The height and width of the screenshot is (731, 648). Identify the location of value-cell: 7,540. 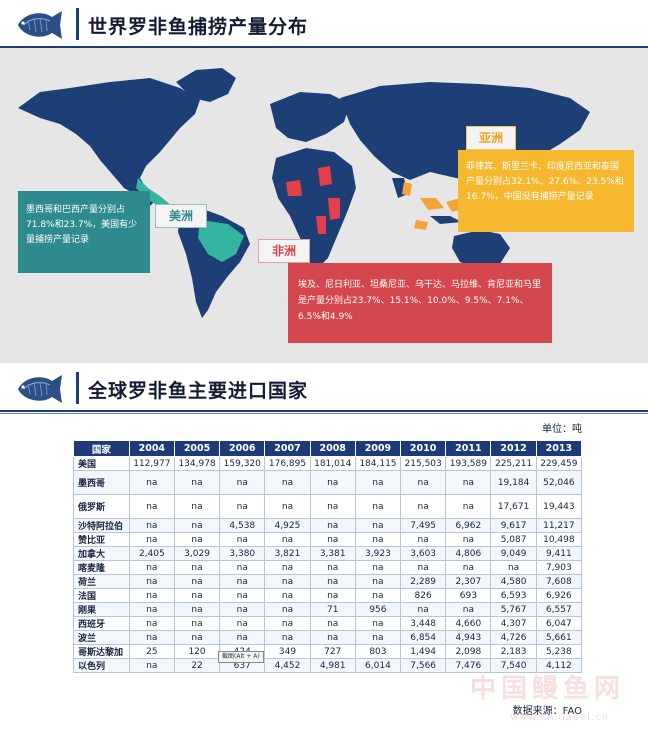
(513, 665).